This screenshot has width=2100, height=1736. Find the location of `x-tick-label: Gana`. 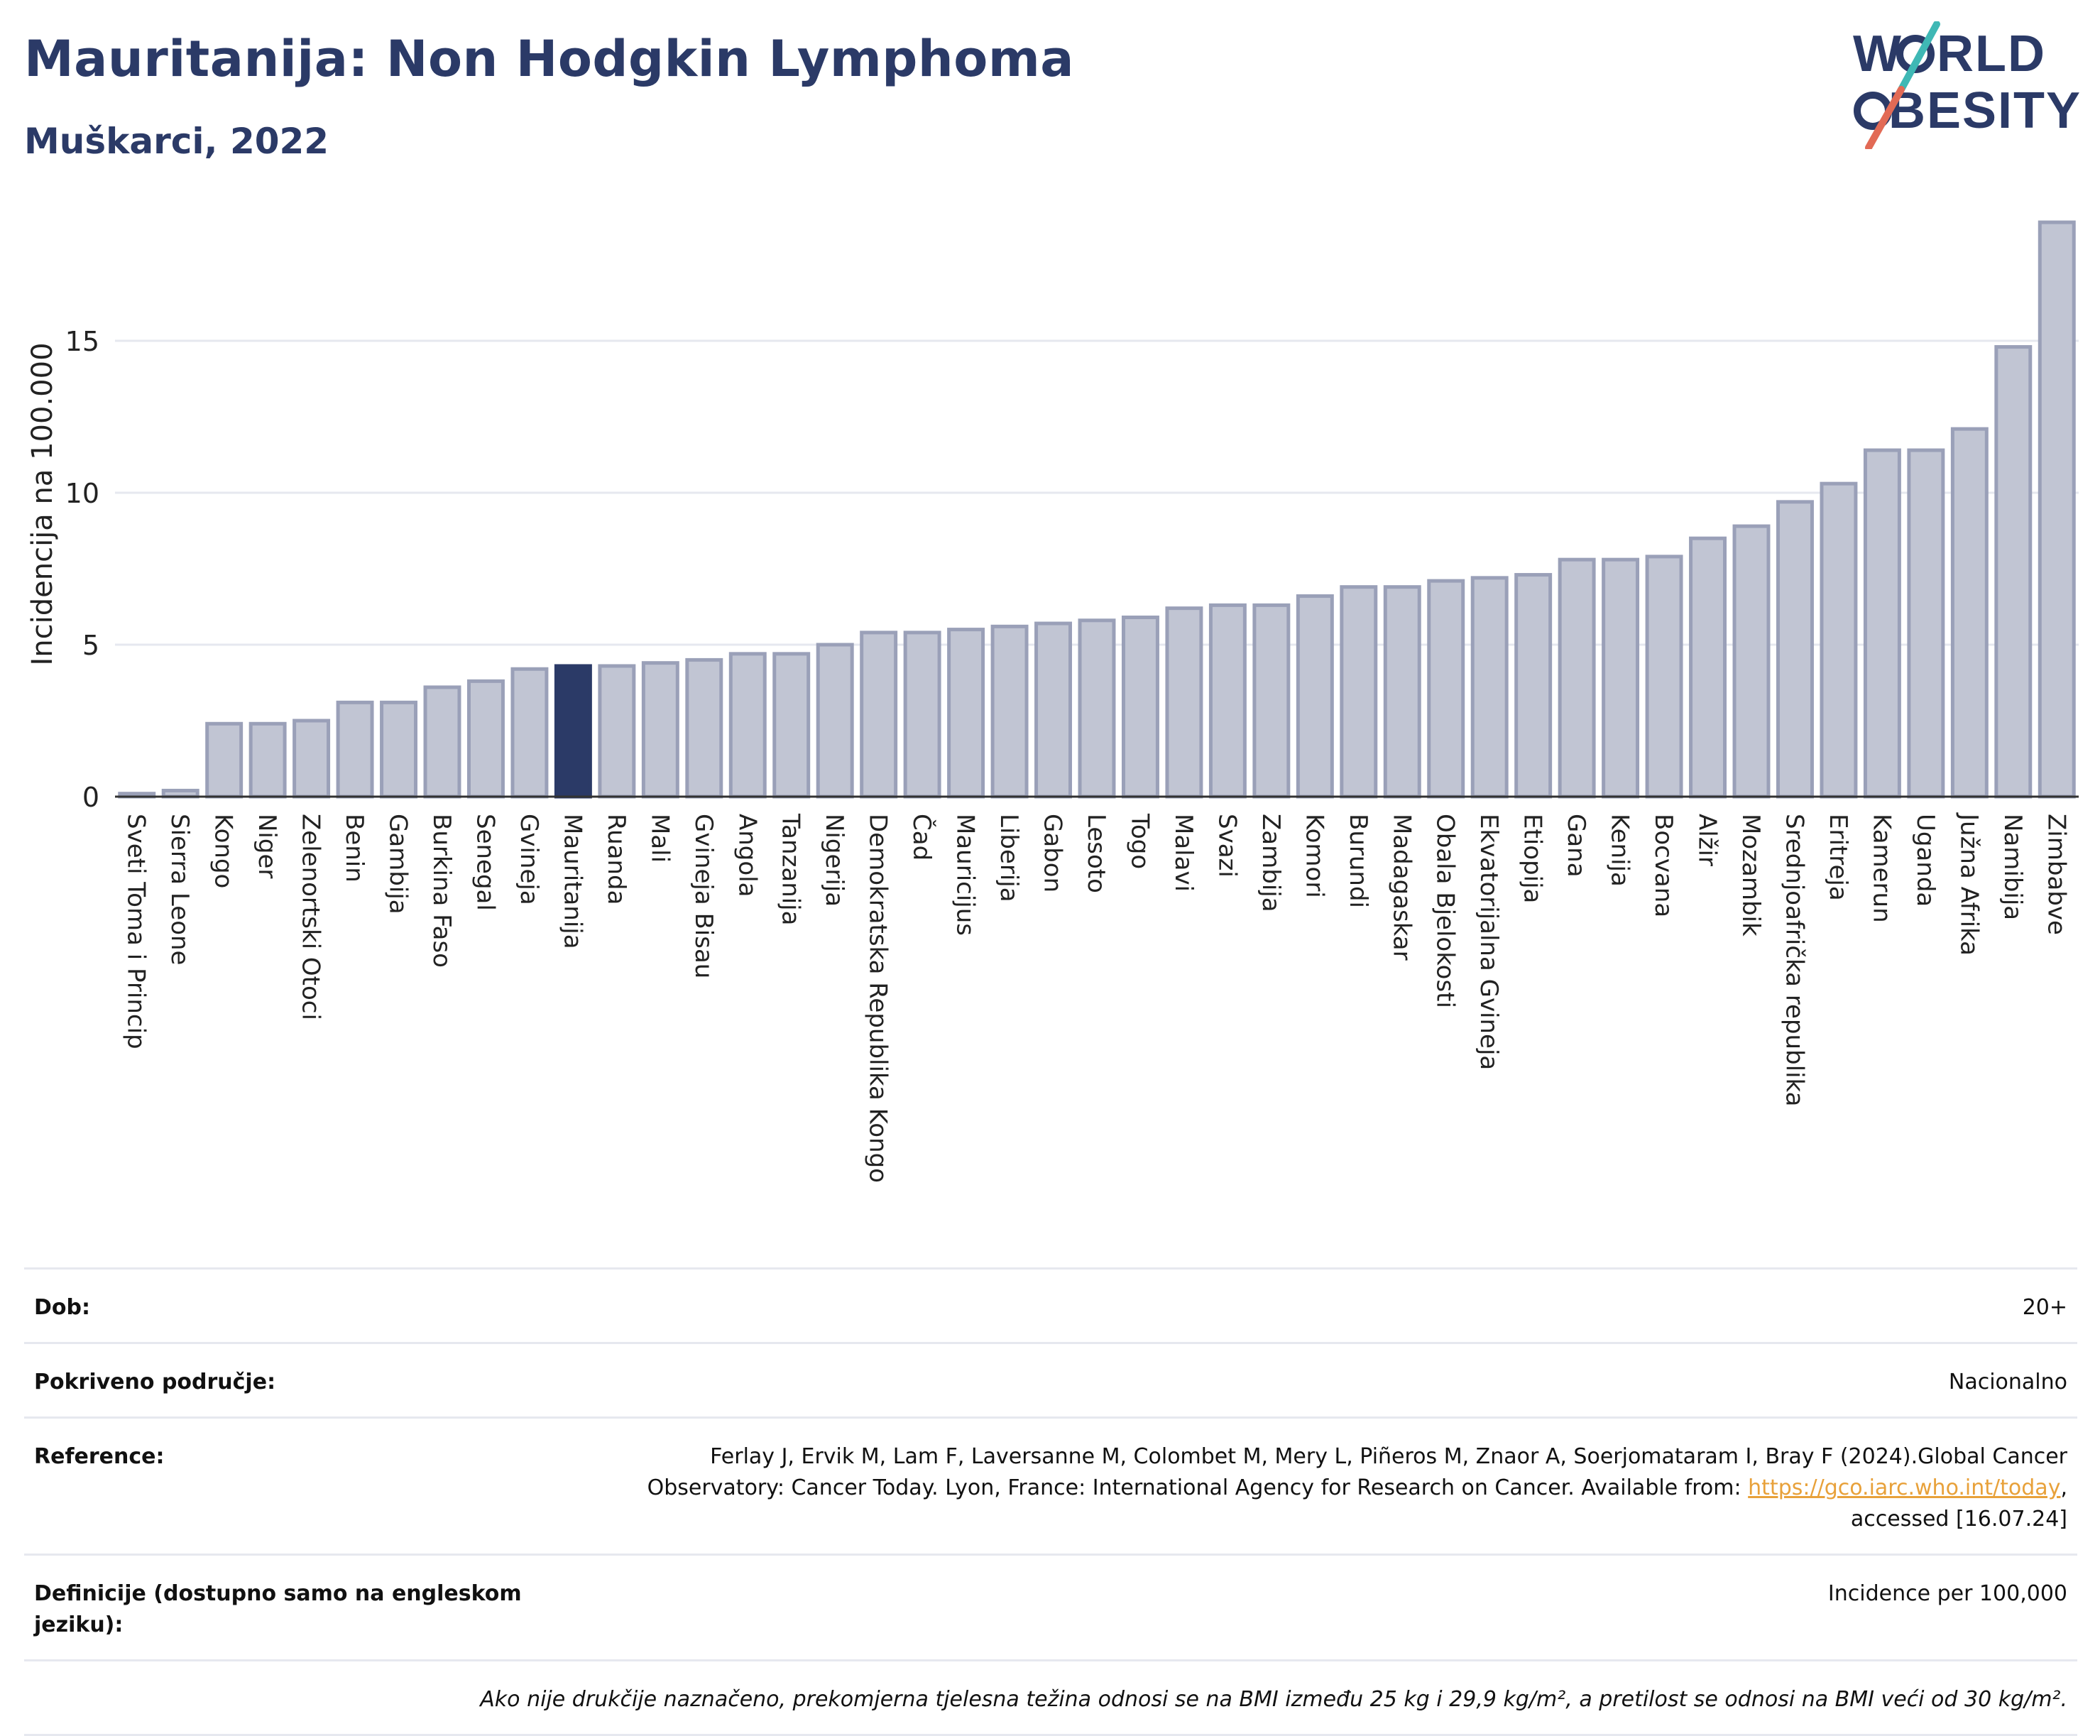

x-tick-label: Gana is located at coordinates (1576, 846).